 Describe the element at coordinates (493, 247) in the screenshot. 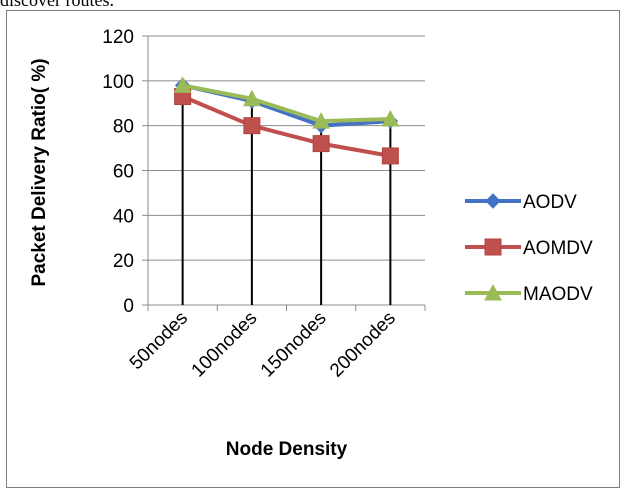

I see `legend-marker-aomdv` at that location.